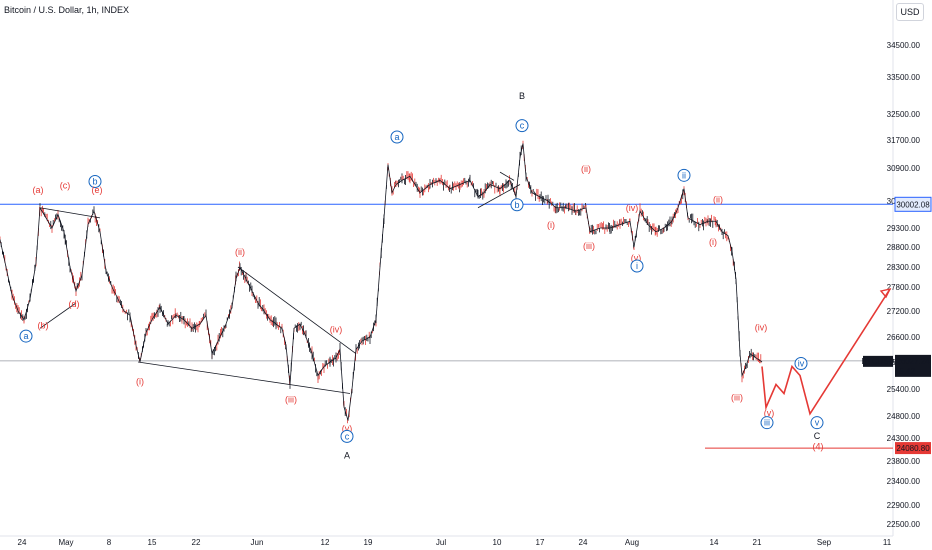  I want to click on y-tick-label: 23400.00, so click(904, 481).